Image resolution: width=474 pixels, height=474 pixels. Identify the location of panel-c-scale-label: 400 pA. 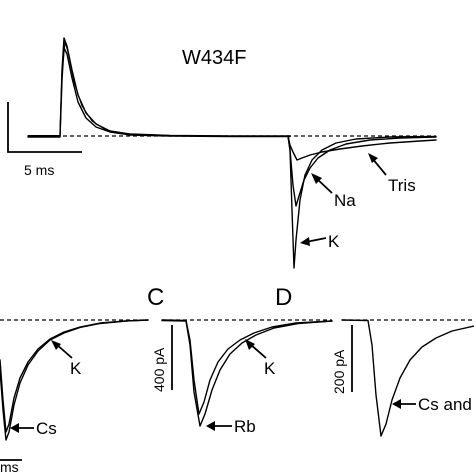
(159, 369).